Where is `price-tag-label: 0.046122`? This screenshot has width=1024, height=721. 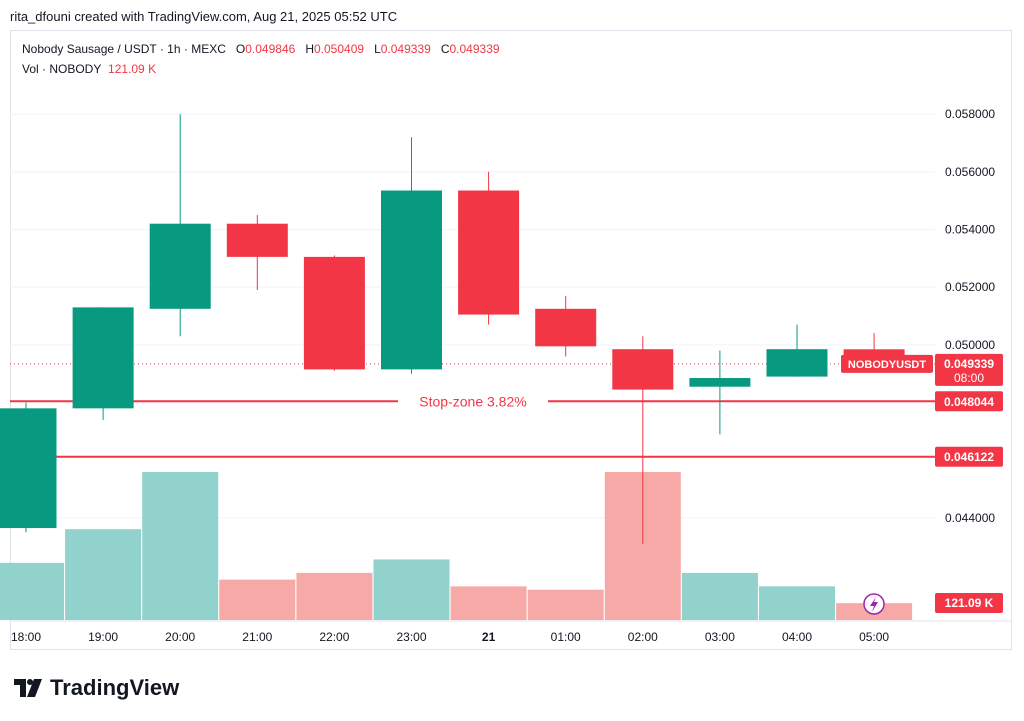
price-tag-label: 0.046122 is located at coordinates (969, 457).